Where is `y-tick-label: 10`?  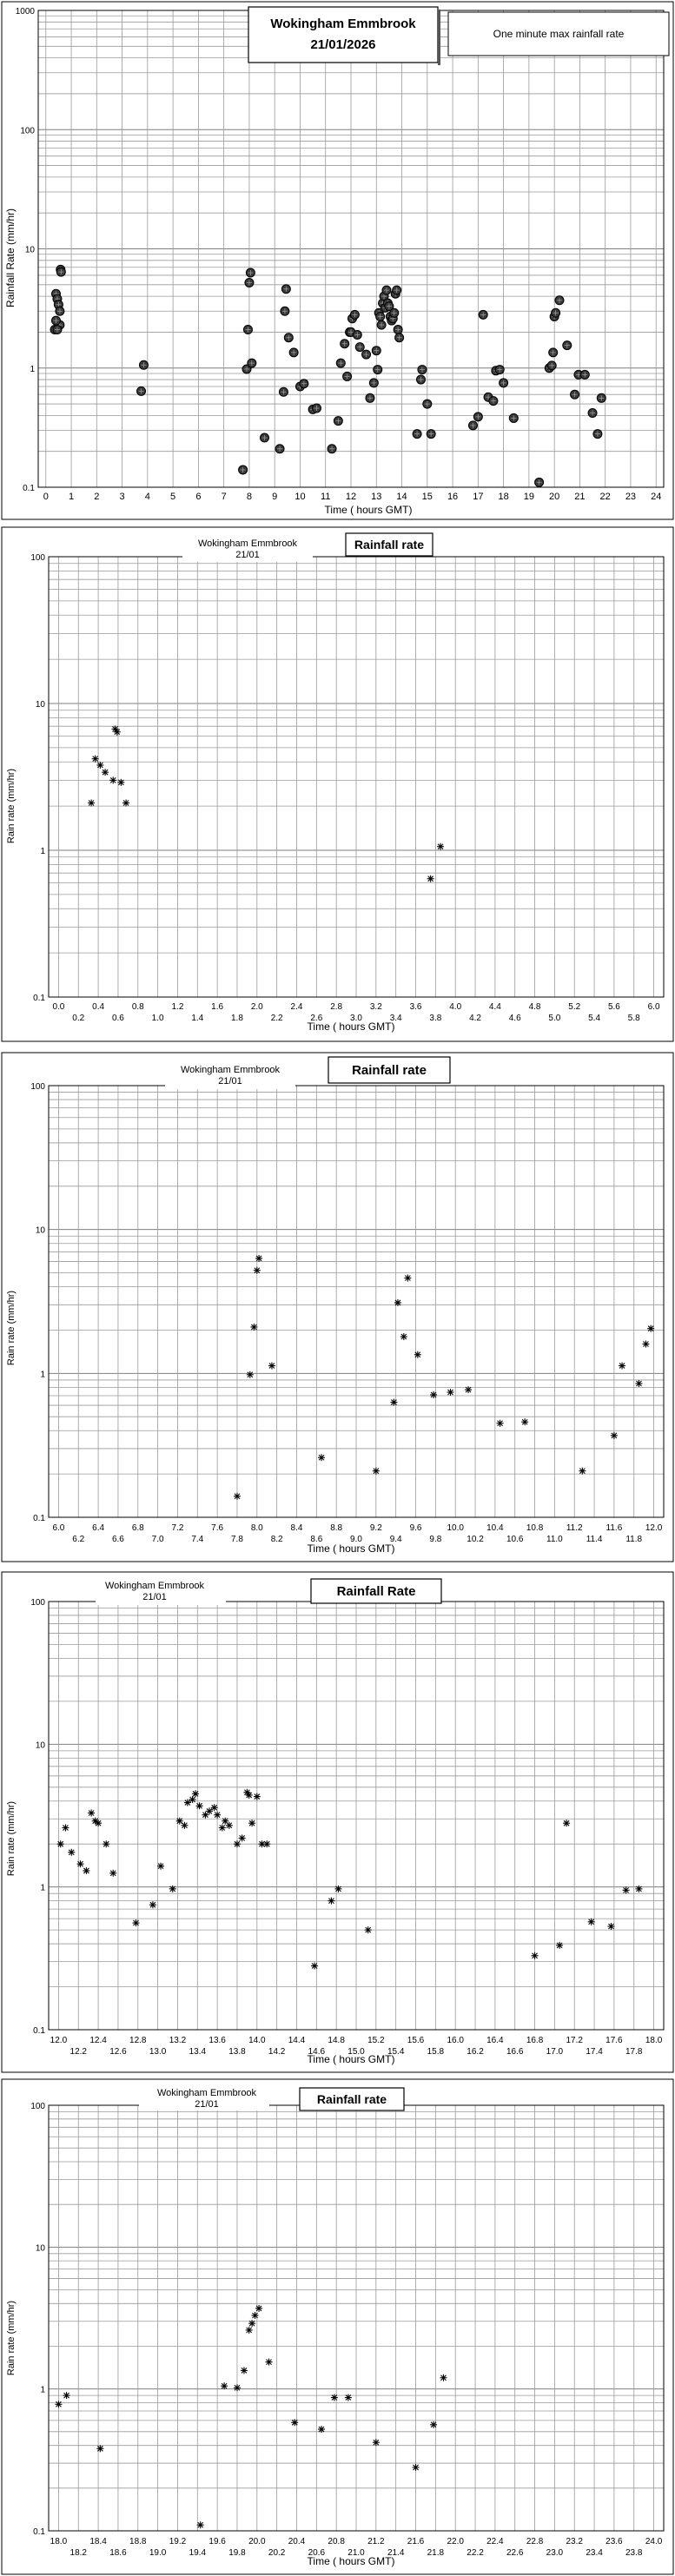
y-tick-label: 10 is located at coordinates (41, 1231).